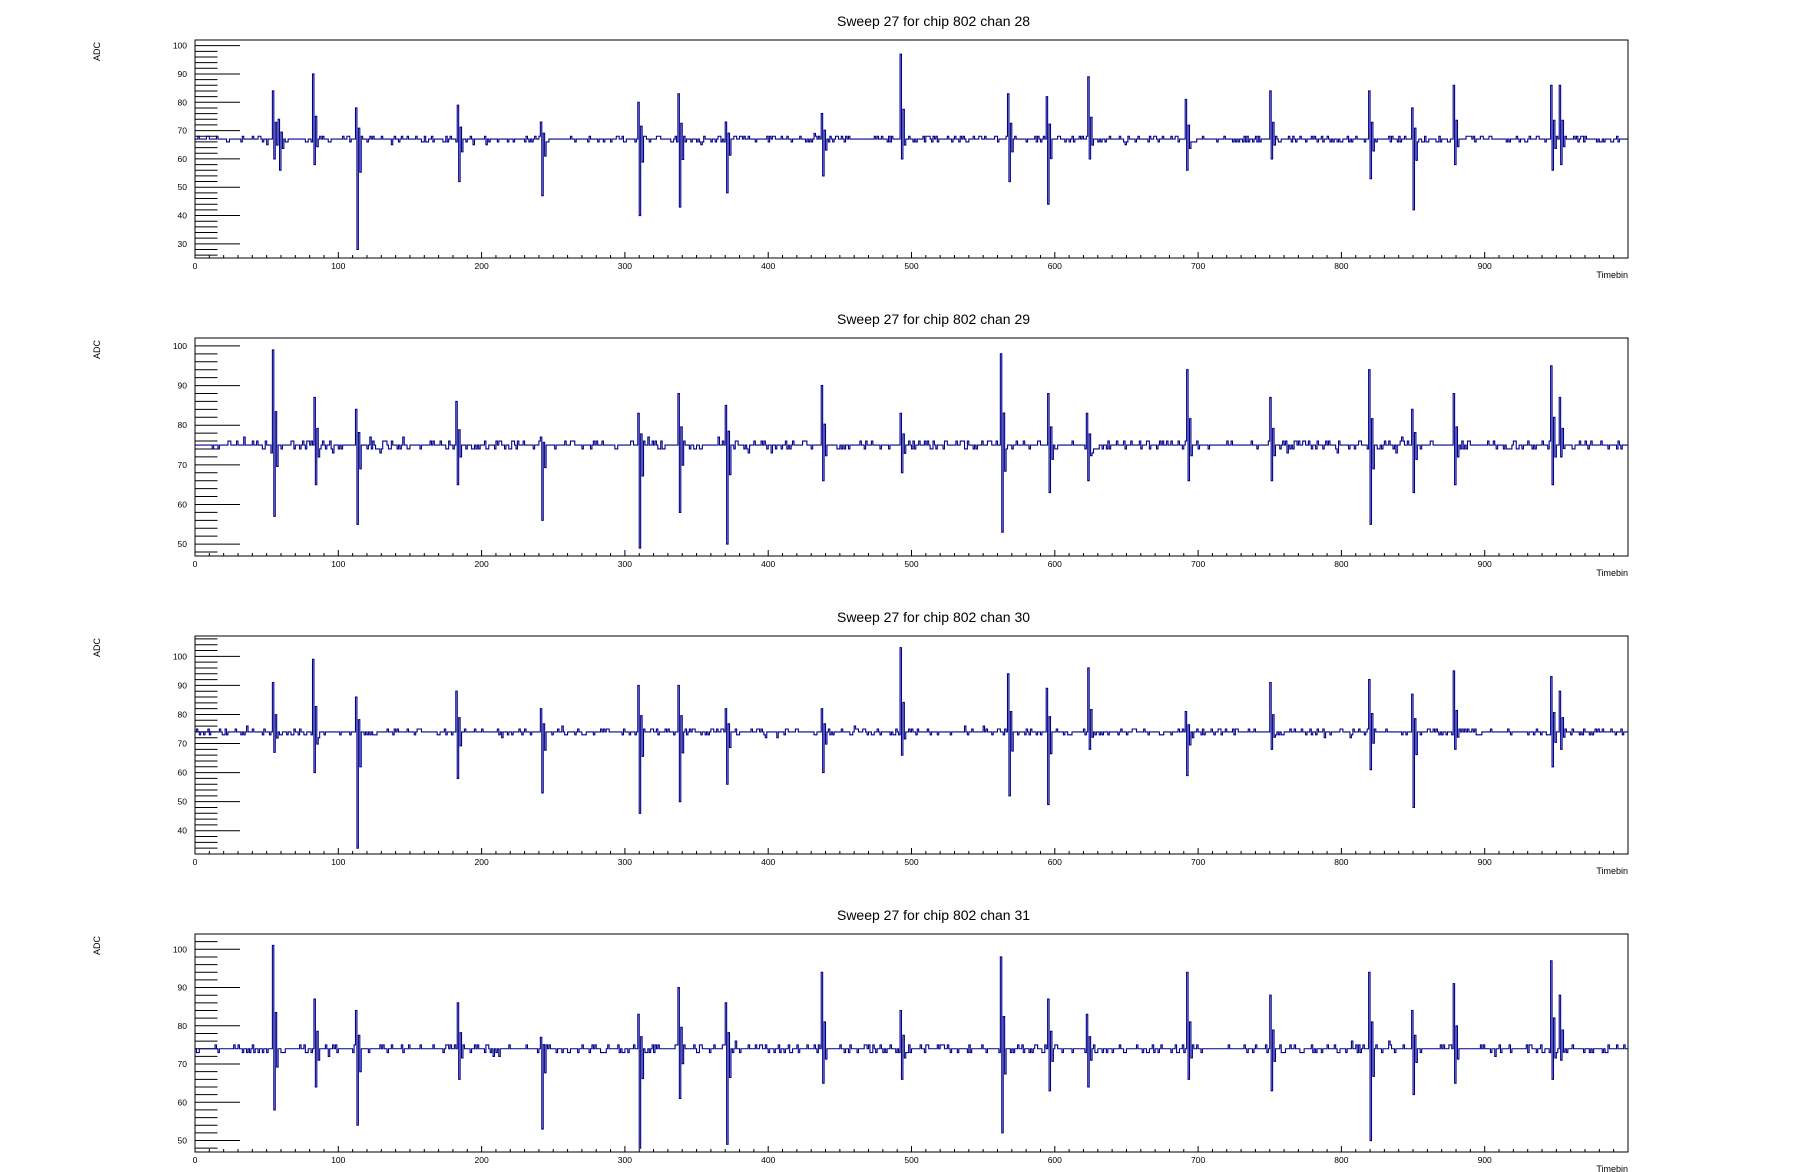 The width and height of the screenshot is (1796, 1172). What do you see at coordinates (933, 915) in the screenshot?
I see `chart-title: Sweep 27 for chip 802 chan 31` at bounding box center [933, 915].